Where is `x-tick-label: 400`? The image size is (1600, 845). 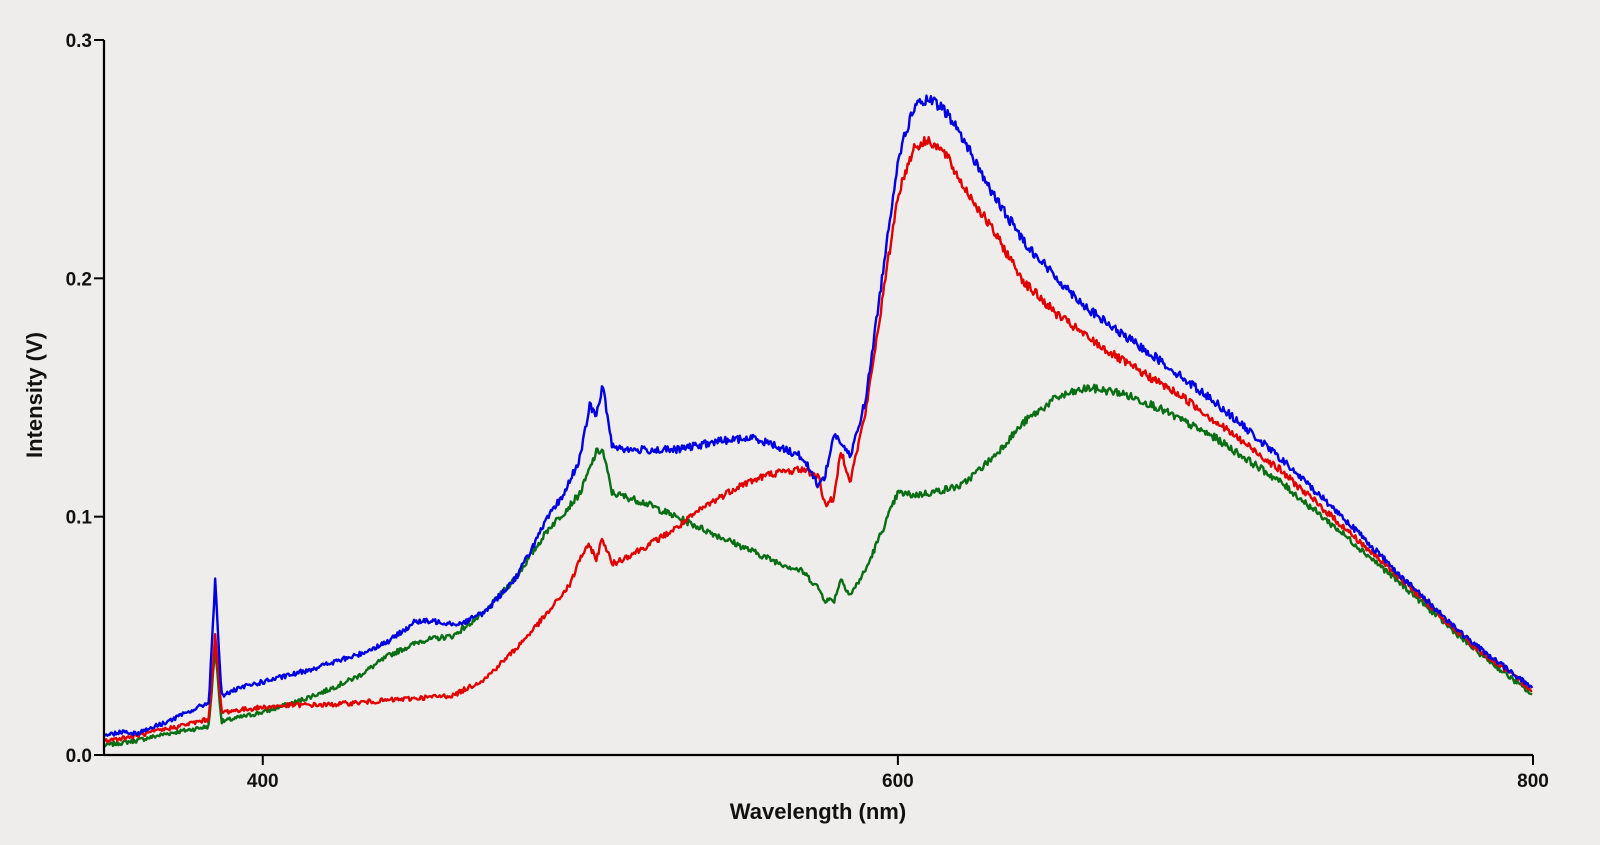 x-tick-label: 400 is located at coordinates (263, 781).